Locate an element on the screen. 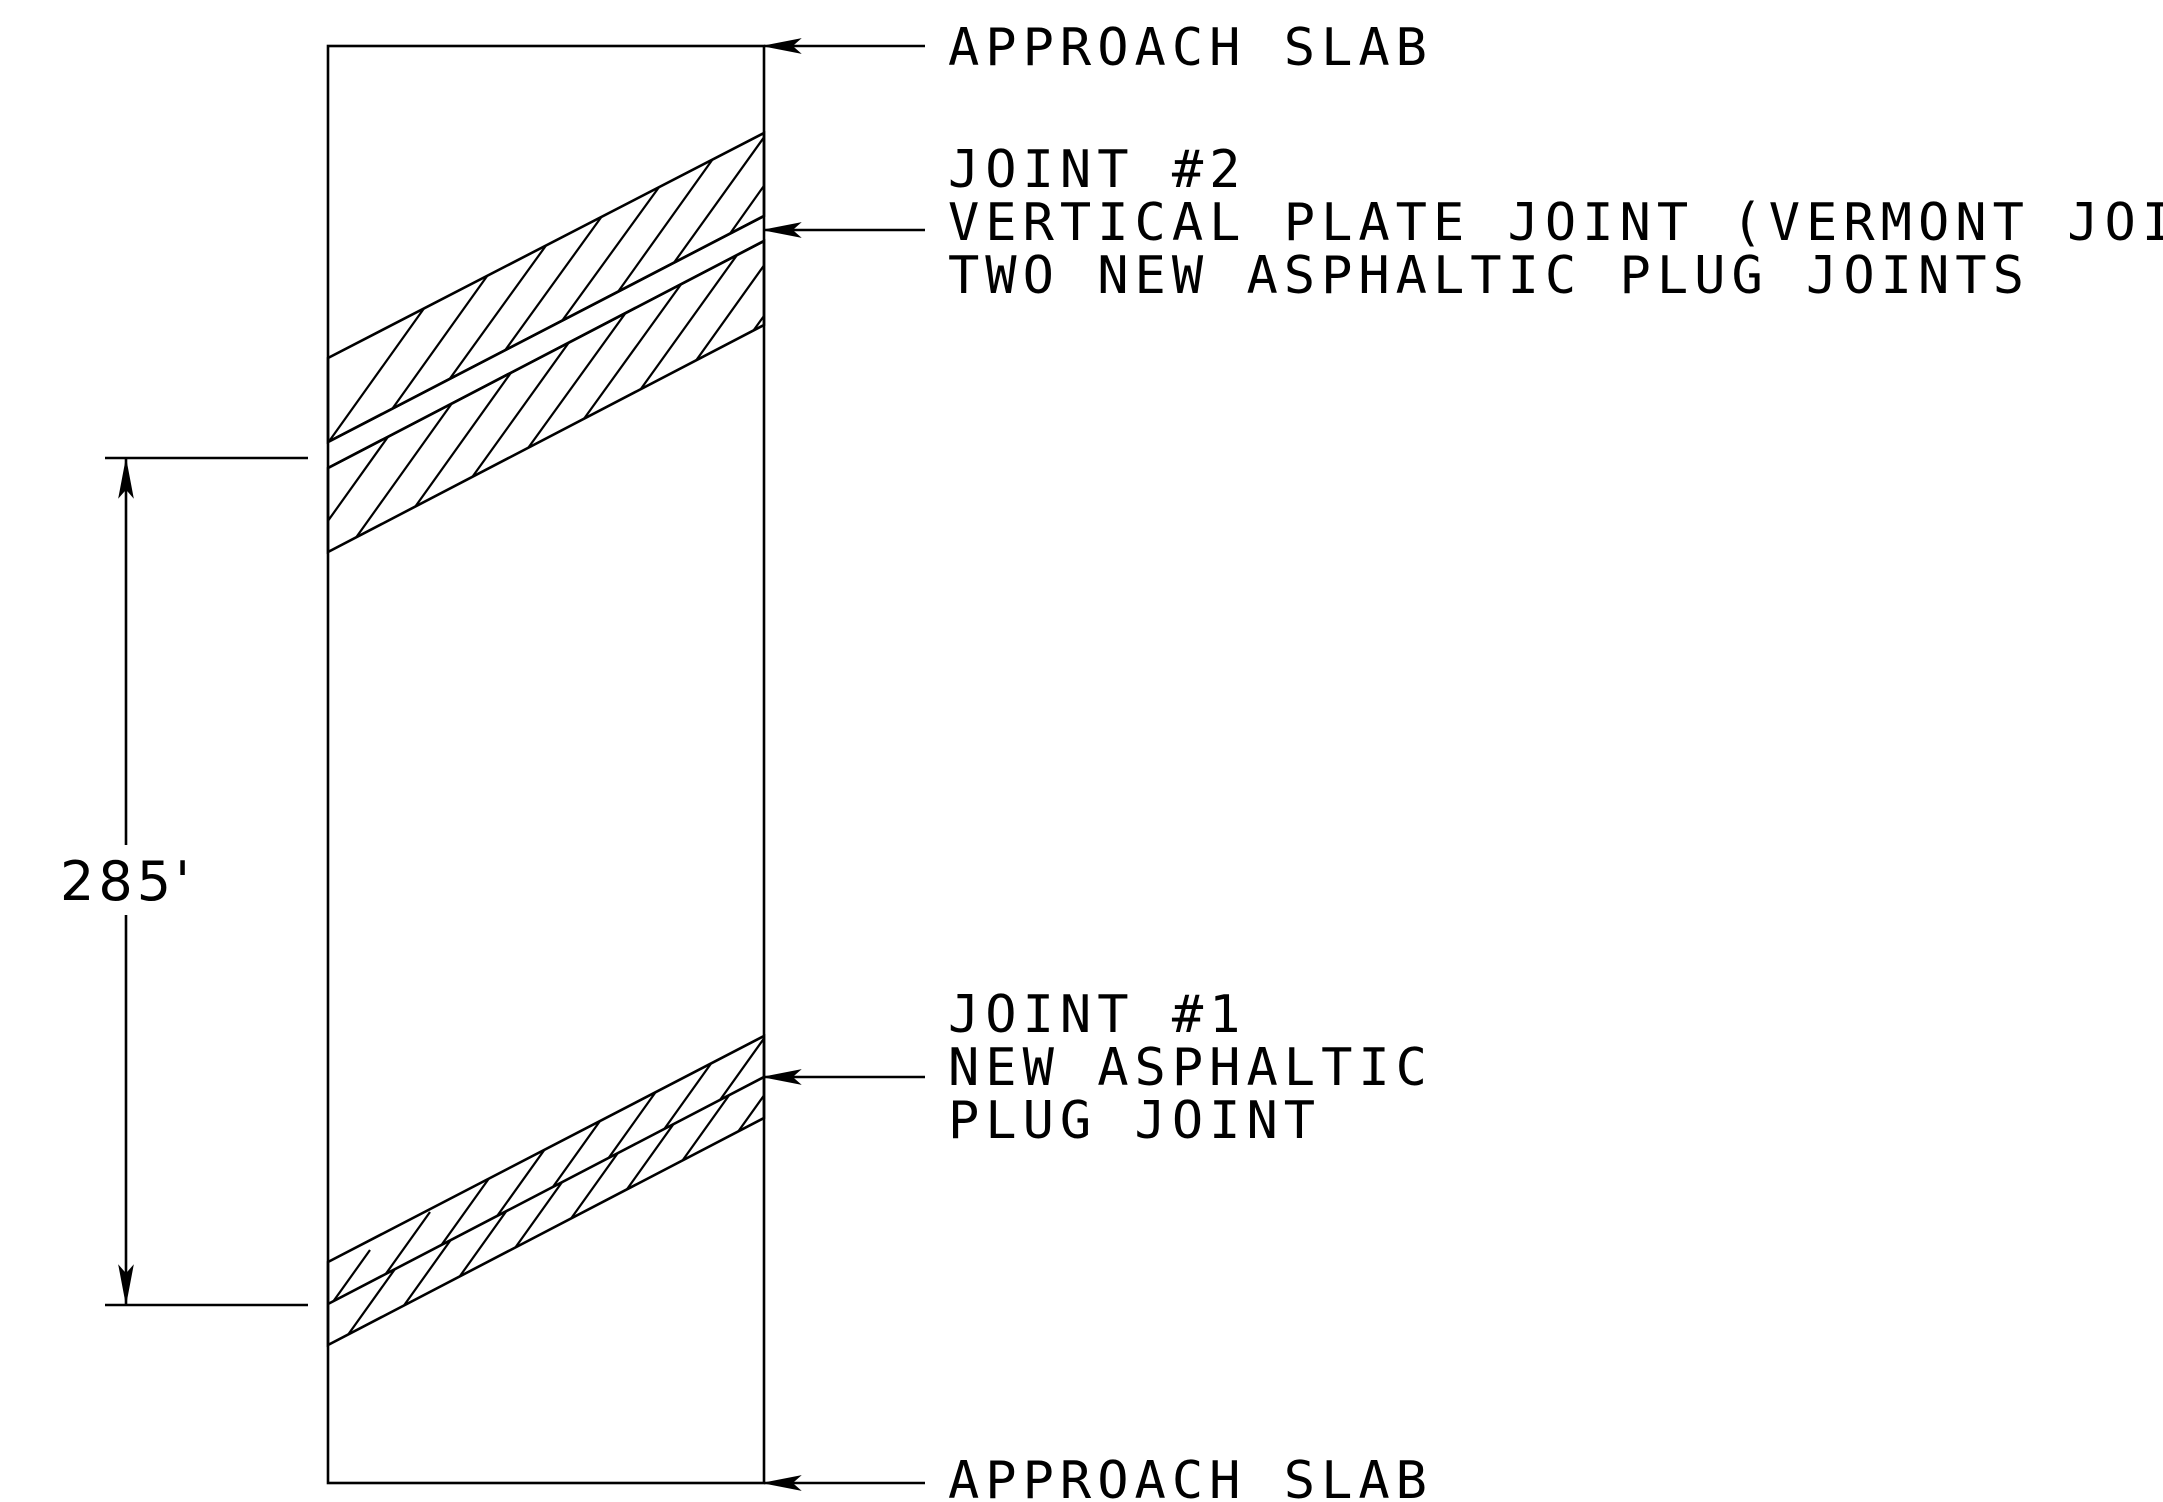 The image size is (2163, 1502). label-approach-slab-bottom: APPROACH SLAB is located at coordinates (1190, 1476).